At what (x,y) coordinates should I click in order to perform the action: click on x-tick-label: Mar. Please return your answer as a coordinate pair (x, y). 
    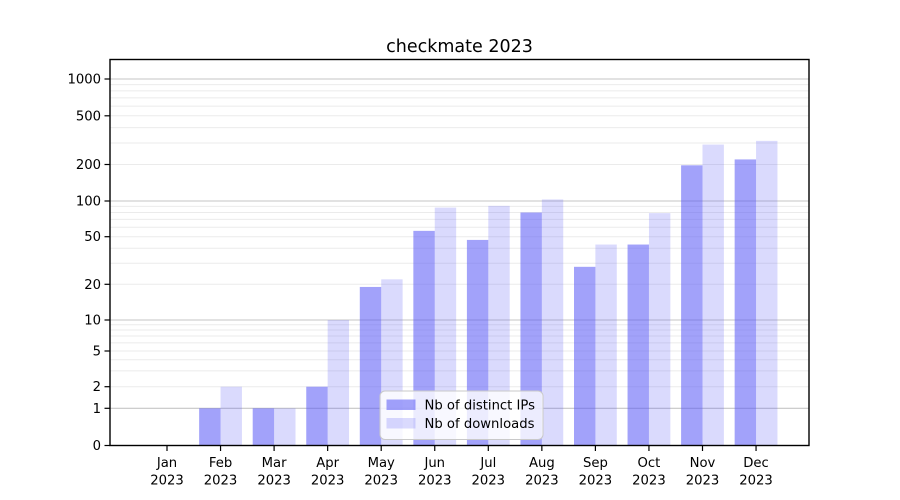
    Looking at the image, I should click on (274, 463).